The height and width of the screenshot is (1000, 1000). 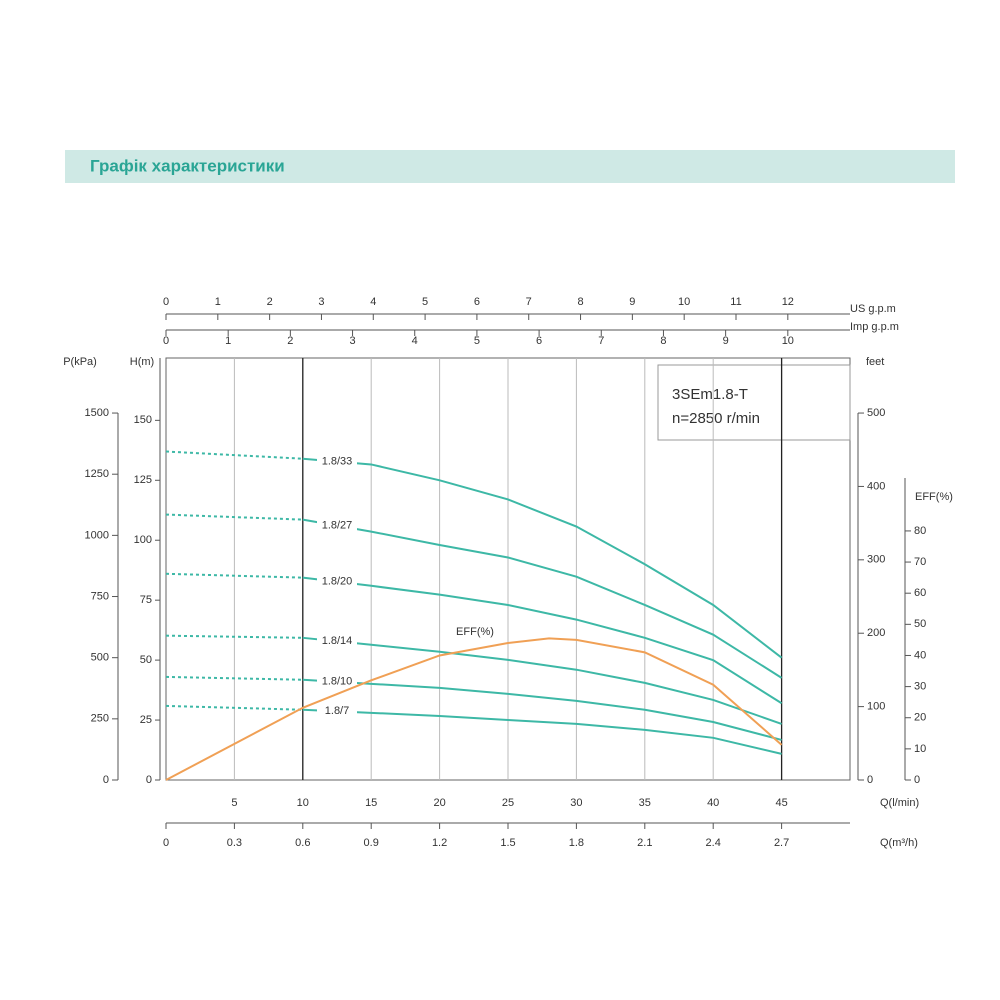 What do you see at coordinates (146, 600) in the screenshot?
I see `h-tick-label: 75` at bounding box center [146, 600].